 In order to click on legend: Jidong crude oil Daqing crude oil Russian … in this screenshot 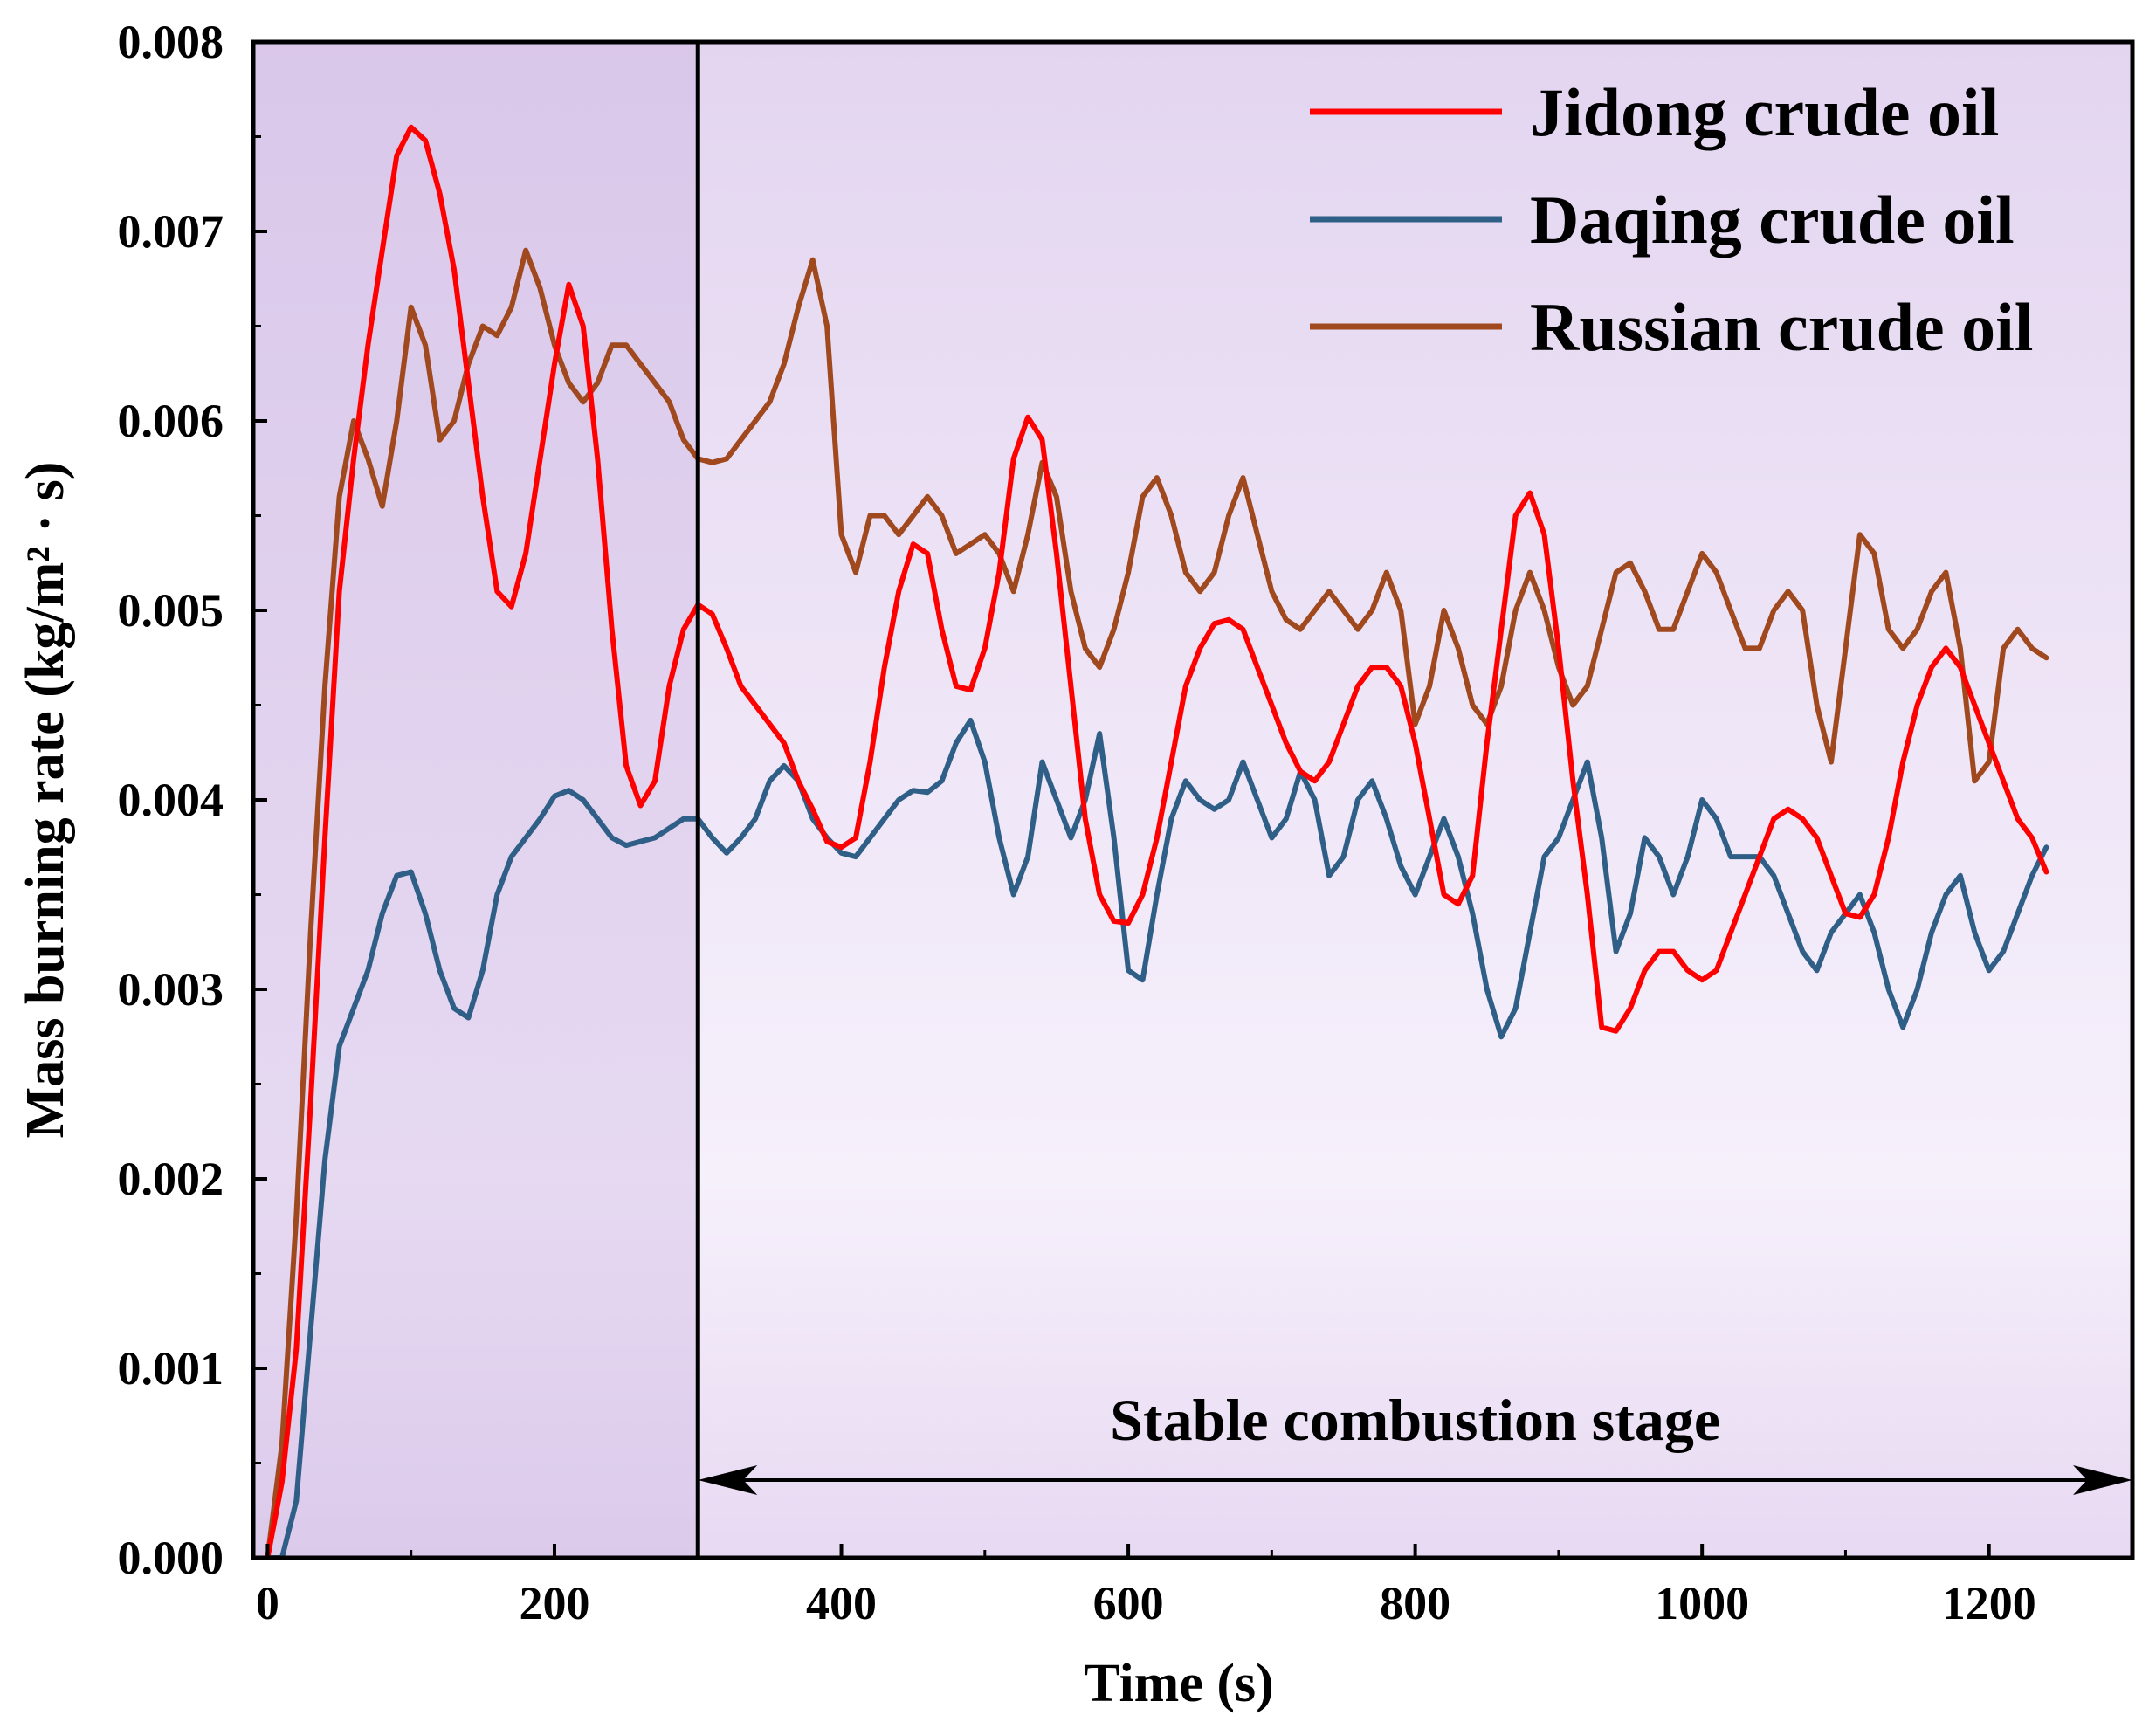, I will do `click(1671, 220)`.